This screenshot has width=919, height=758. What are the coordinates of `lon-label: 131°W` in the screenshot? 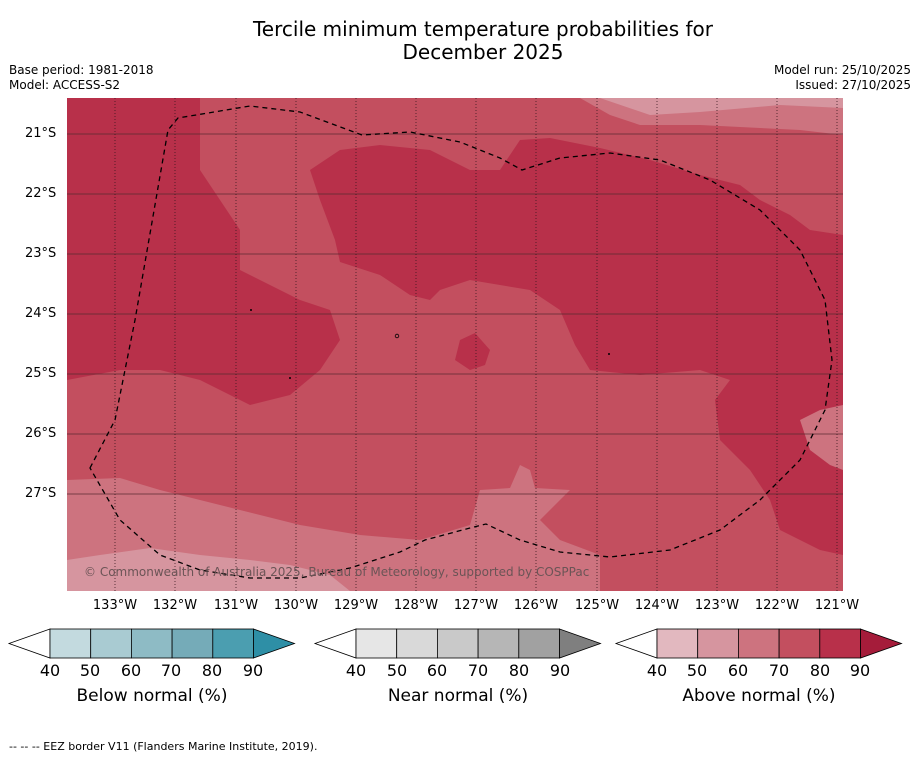 It's located at (236, 605).